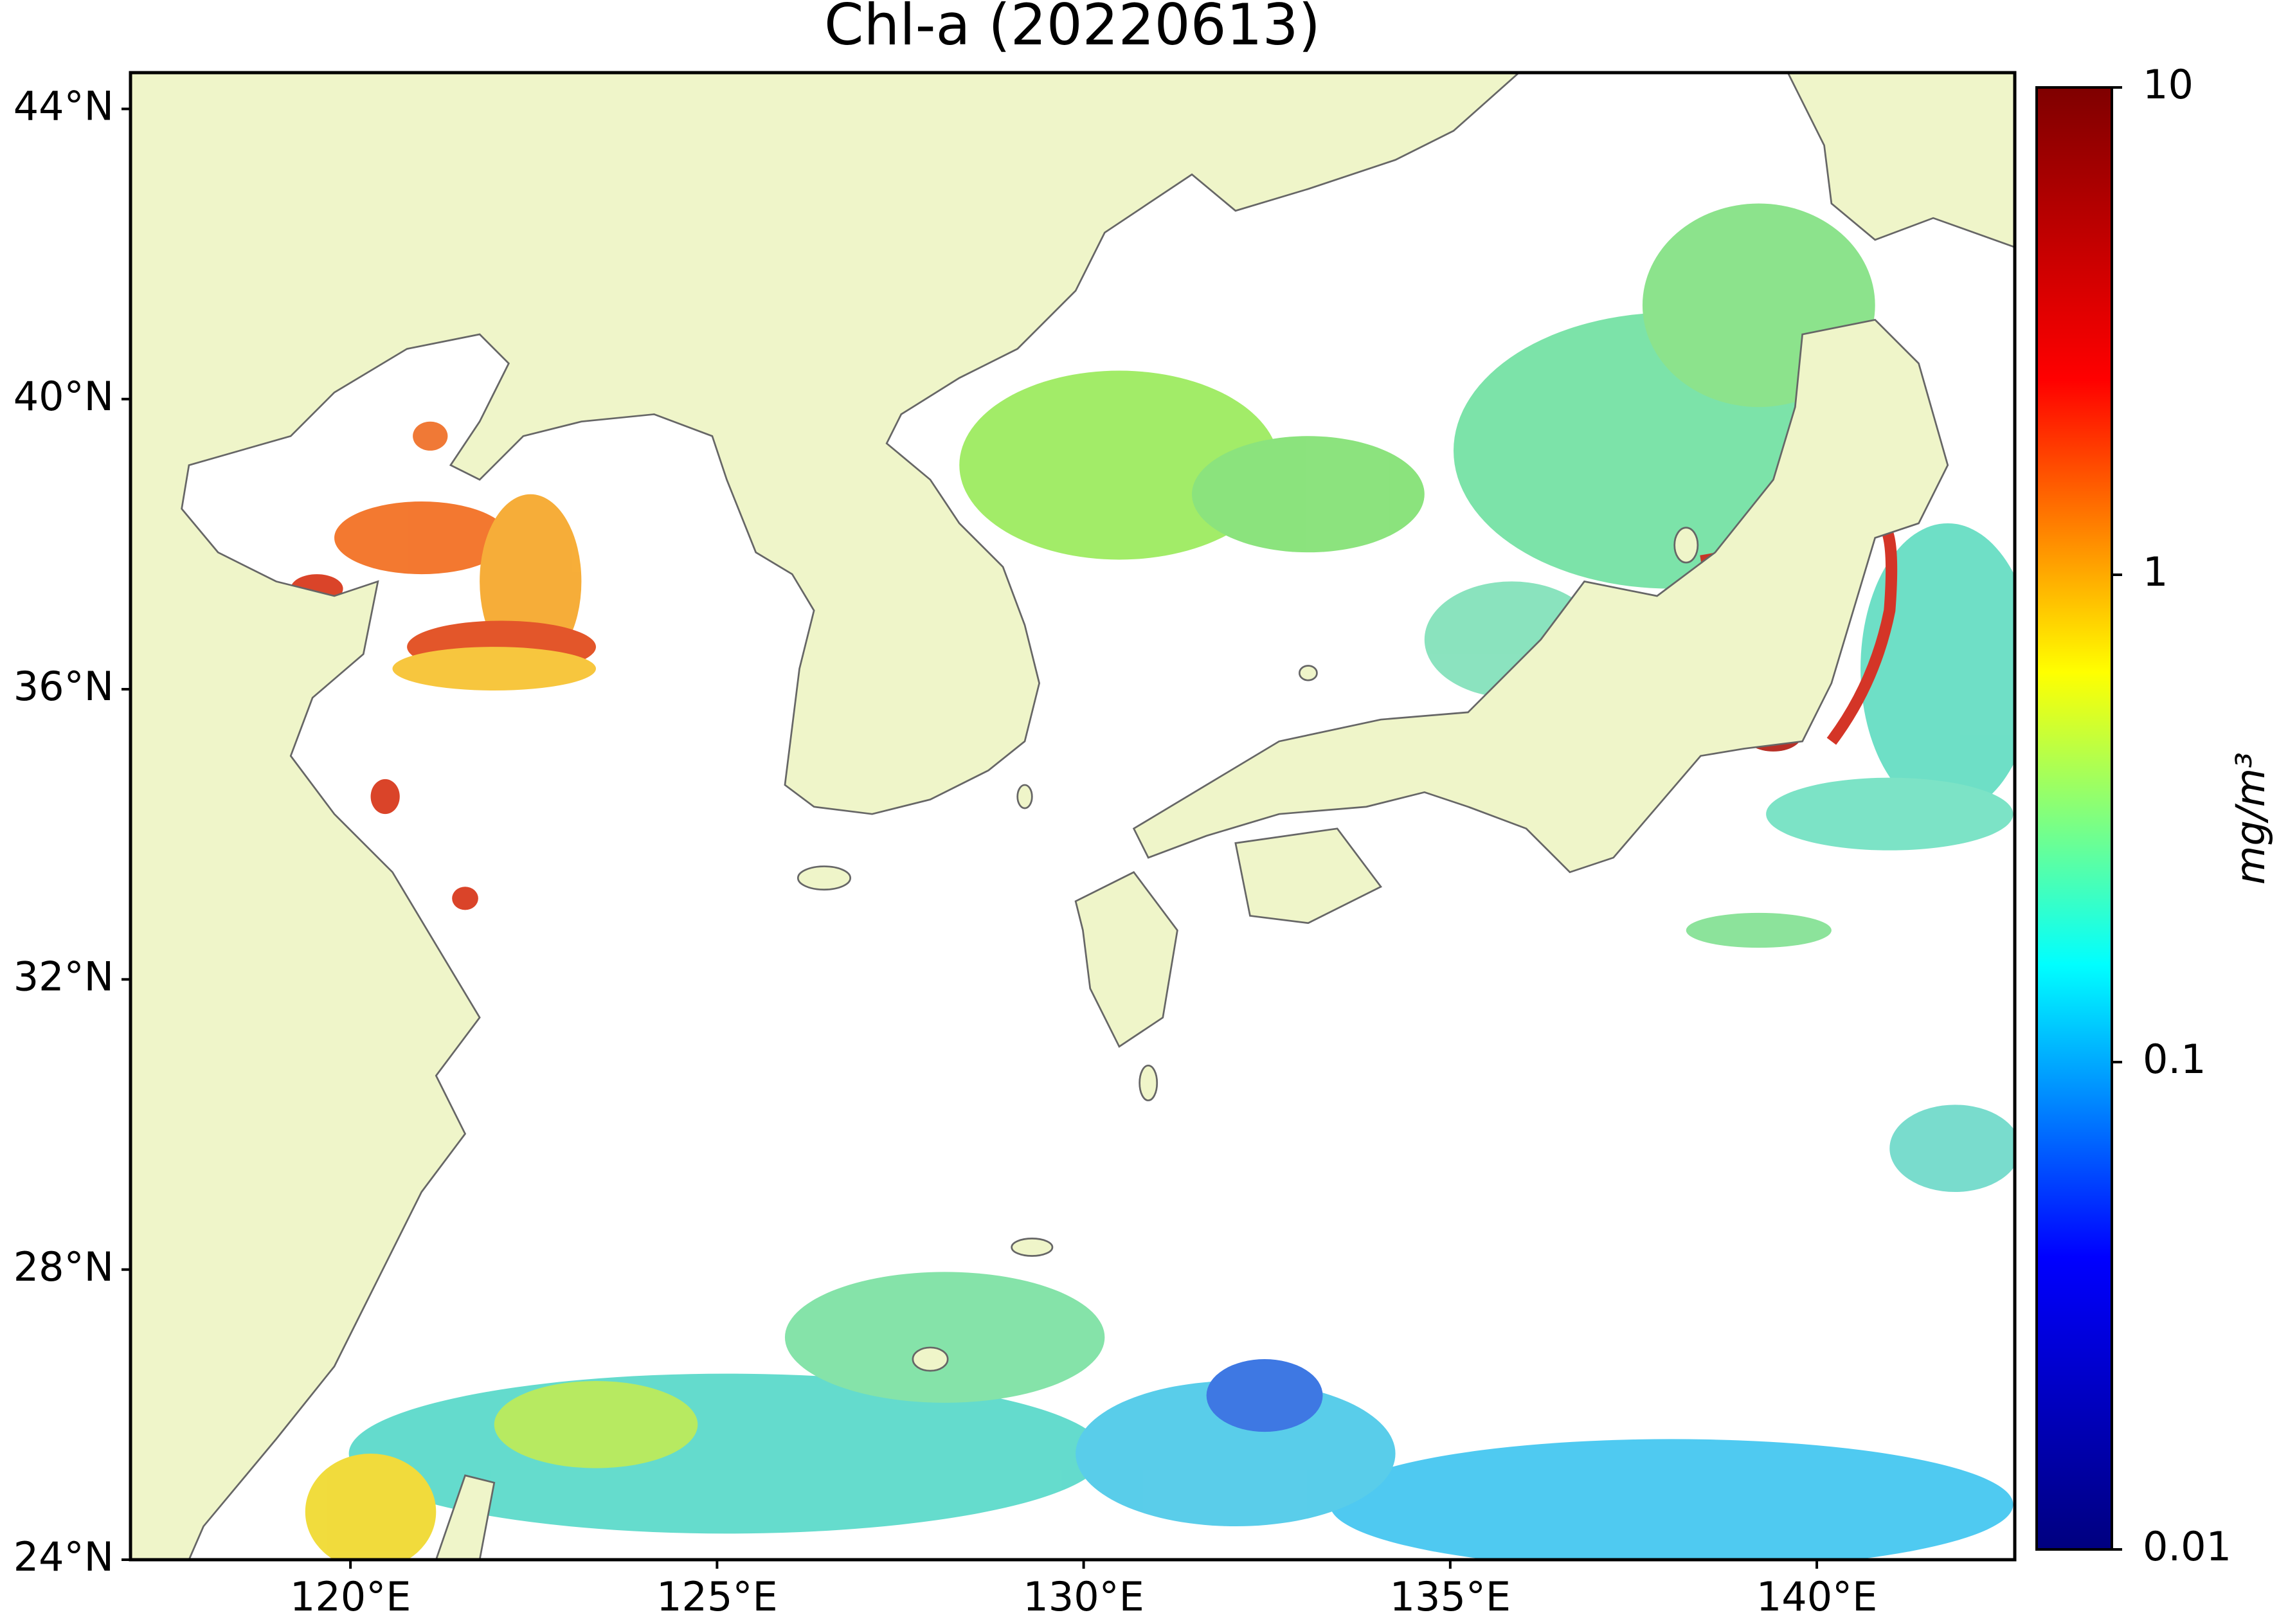 This screenshot has height=1624, width=2279. I want to click on y-tick-label: 44°N, so click(64, 107).